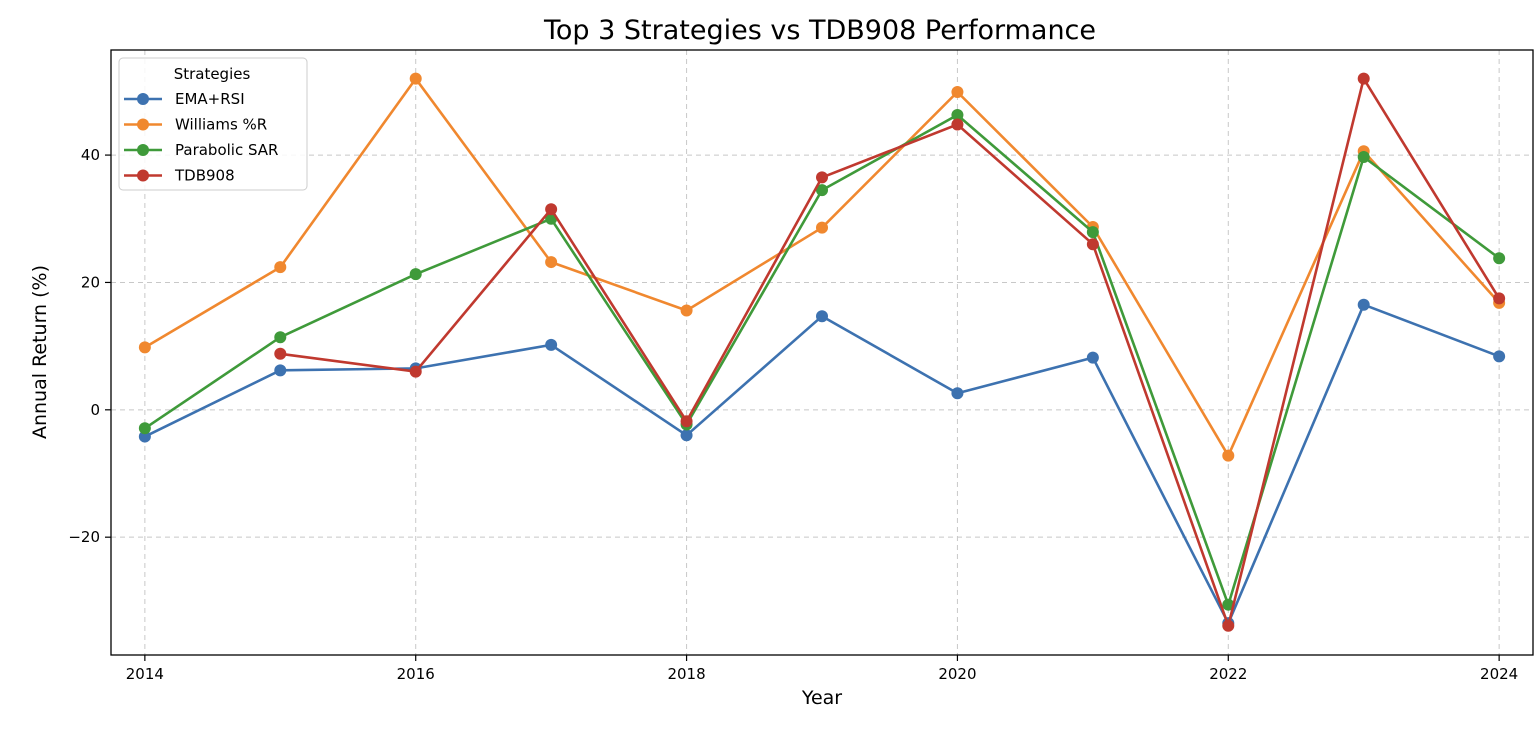  Describe the element at coordinates (1499, 674) in the screenshot. I see `x-tick-label: 2024` at that location.